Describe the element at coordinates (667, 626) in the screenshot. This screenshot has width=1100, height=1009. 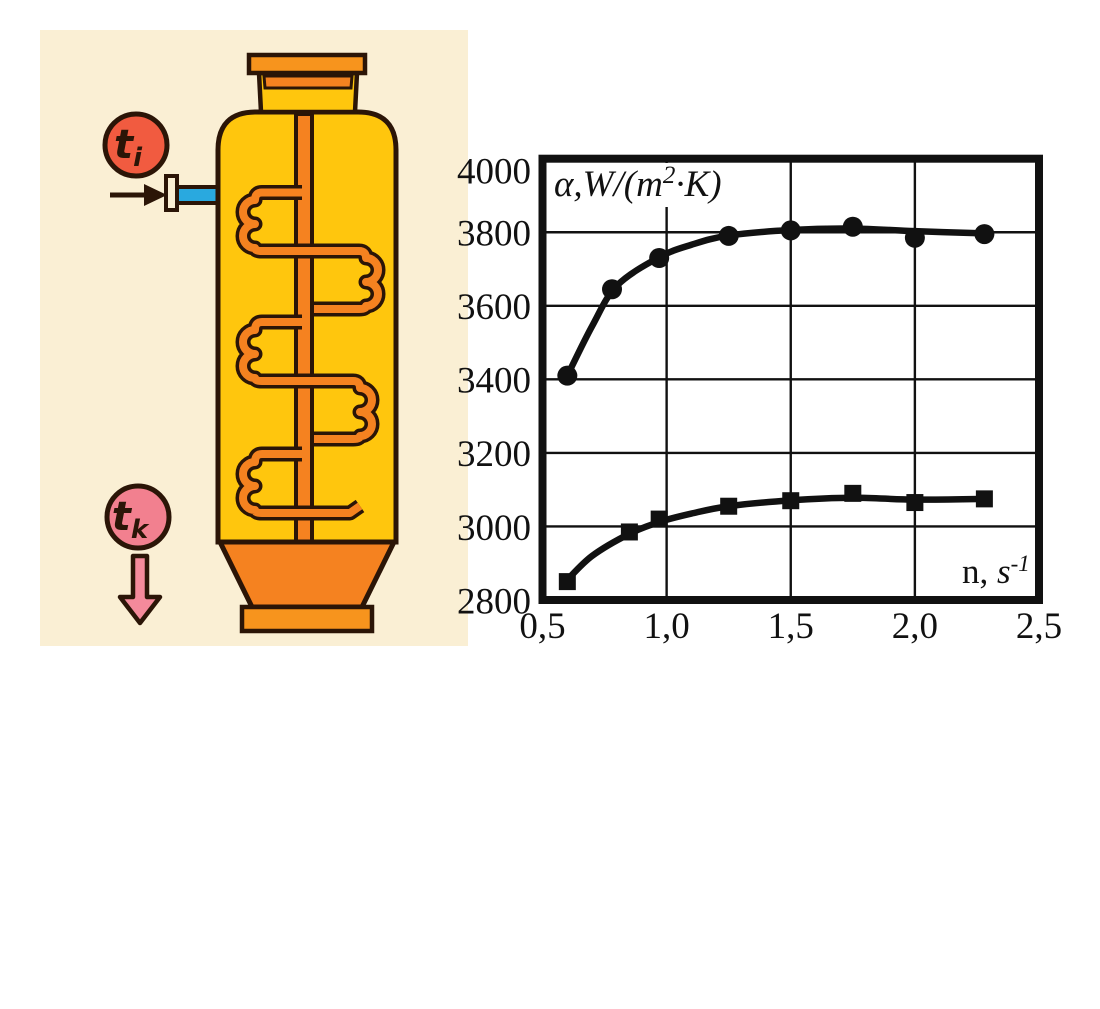
I see `x-tick-label-1,0: 1,0` at that location.